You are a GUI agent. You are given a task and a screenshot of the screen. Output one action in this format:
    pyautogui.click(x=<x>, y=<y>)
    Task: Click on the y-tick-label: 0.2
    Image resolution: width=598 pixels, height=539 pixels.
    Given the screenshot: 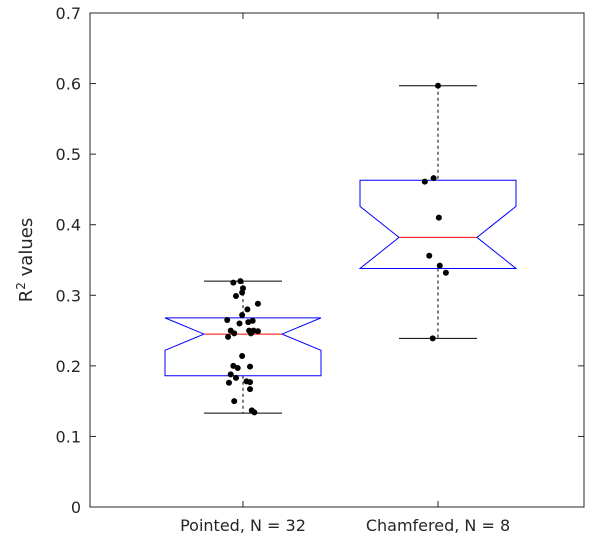 What is the action you would take?
    pyautogui.click(x=68, y=366)
    